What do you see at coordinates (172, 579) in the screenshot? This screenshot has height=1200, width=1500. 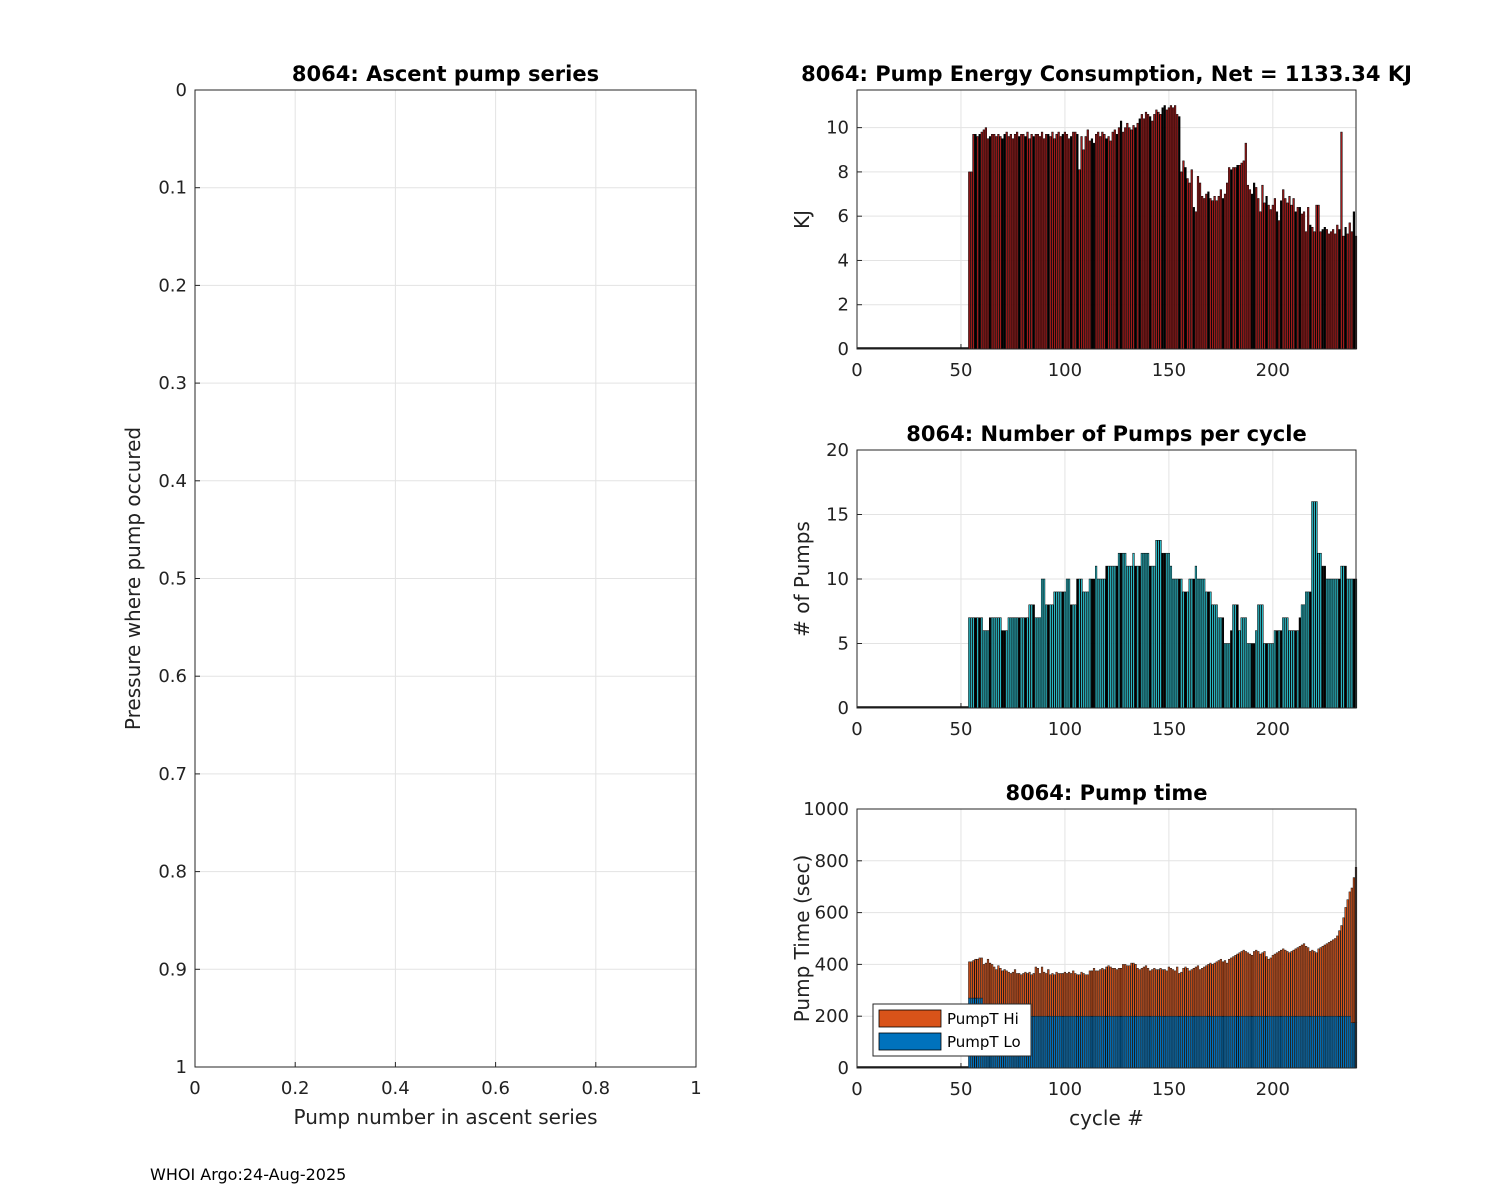 I see `y-tick-label: 0.5` at bounding box center [172, 579].